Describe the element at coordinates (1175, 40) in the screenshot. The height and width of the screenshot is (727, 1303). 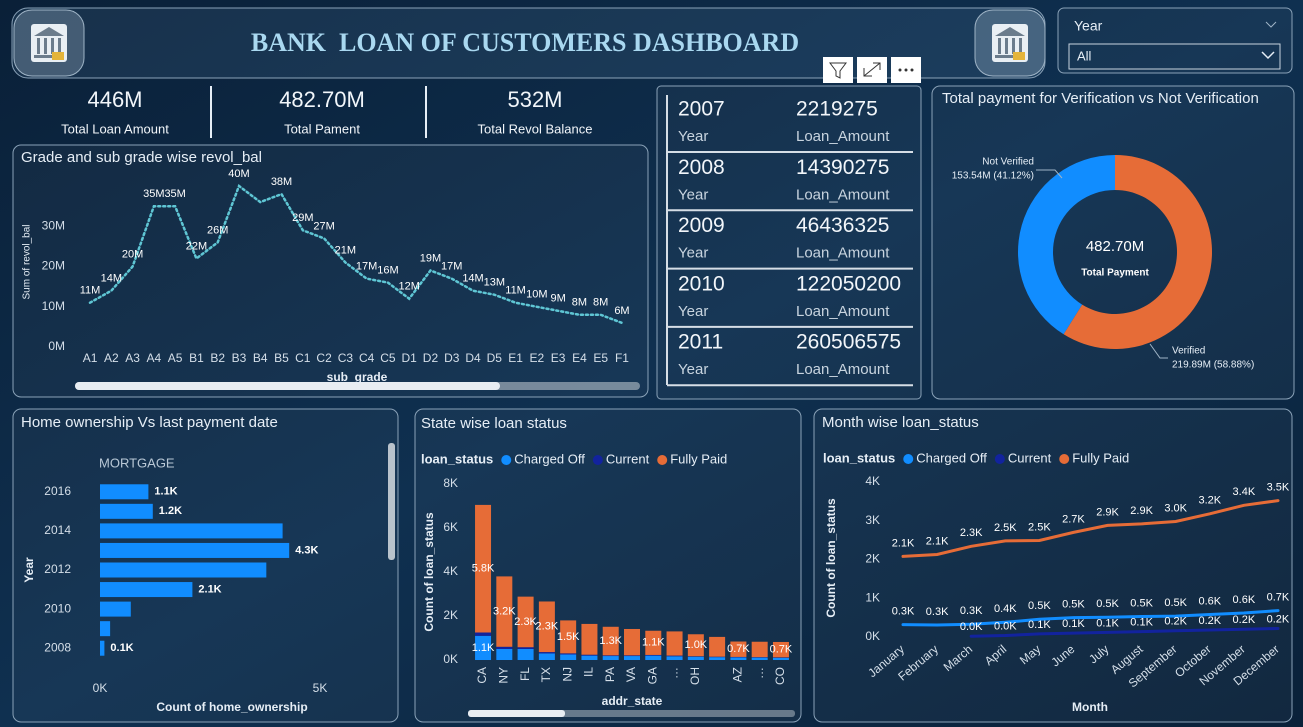
I see `year-slicer` at that location.